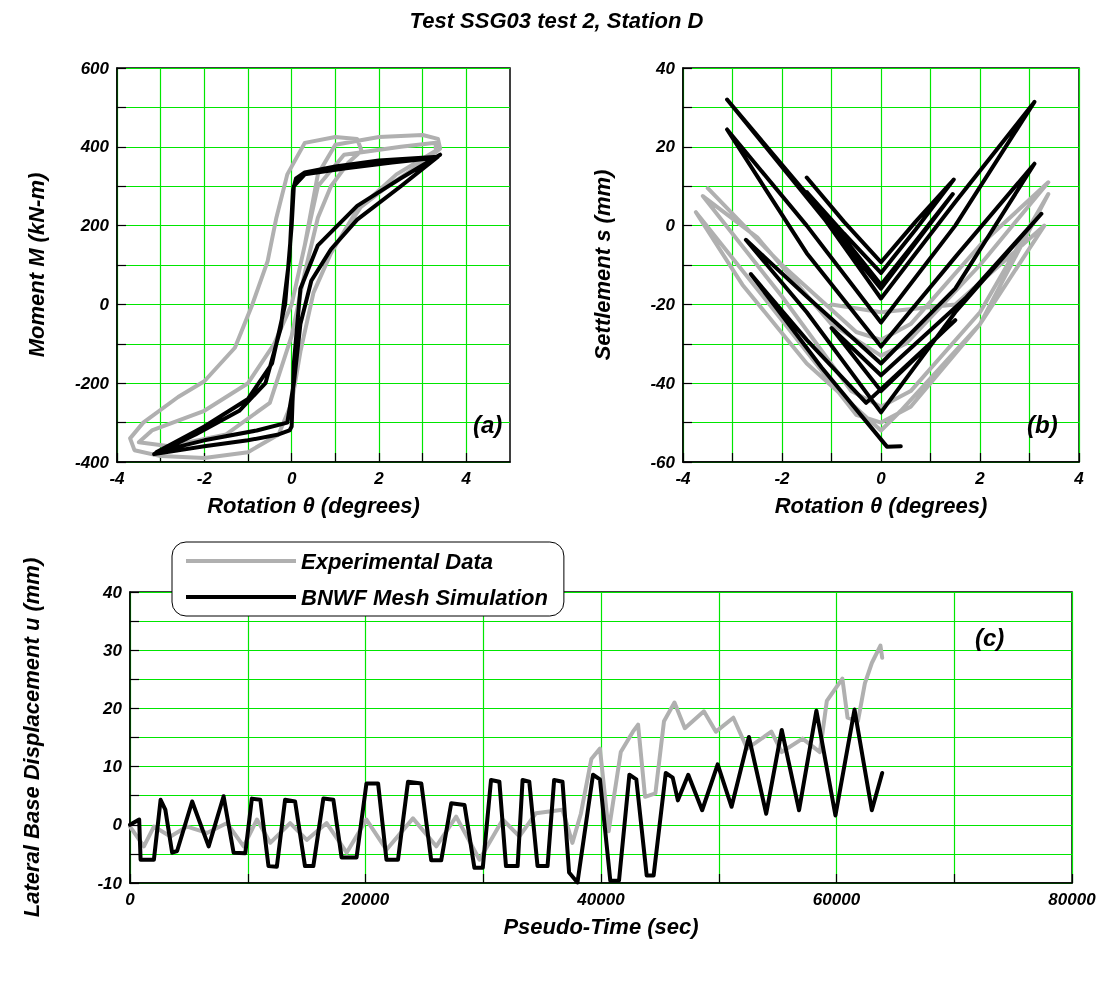 The height and width of the screenshot is (986, 1113). What do you see at coordinates (113, 650) in the screenshot?
I see `y-tick-label: 30` at bounding box center [113, 650].